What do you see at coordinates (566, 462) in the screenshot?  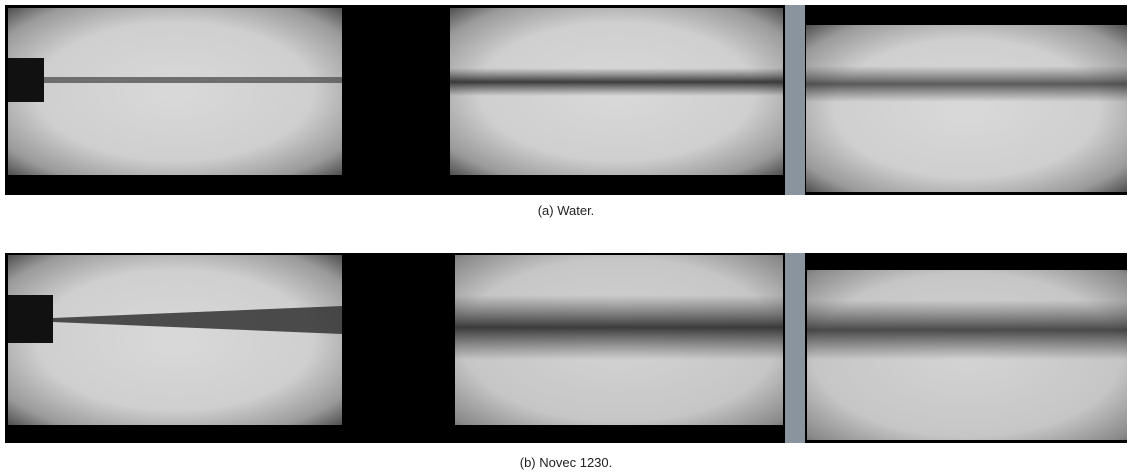 I see `caption: (b) Novec 1230.` at bounding box center [566, 462].